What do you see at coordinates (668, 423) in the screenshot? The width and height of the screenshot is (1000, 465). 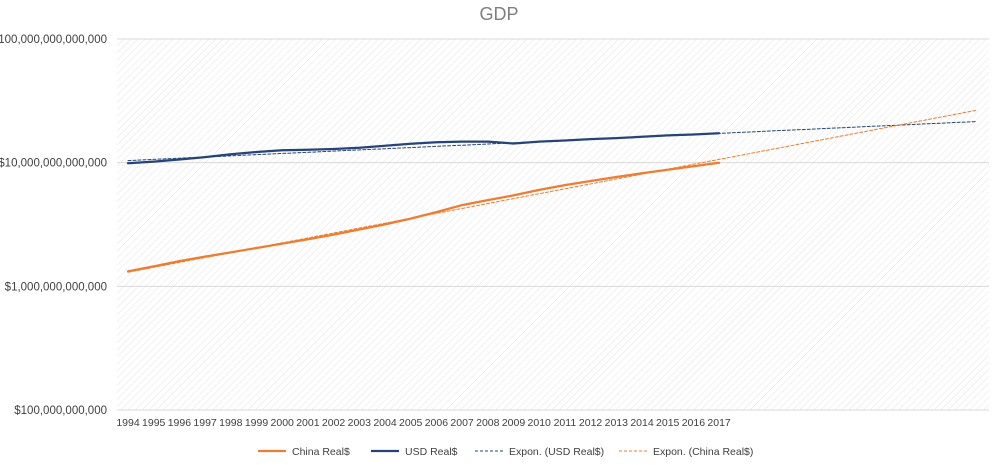 I see `x-tick-label: 2015` at bounding box center [668, 423].